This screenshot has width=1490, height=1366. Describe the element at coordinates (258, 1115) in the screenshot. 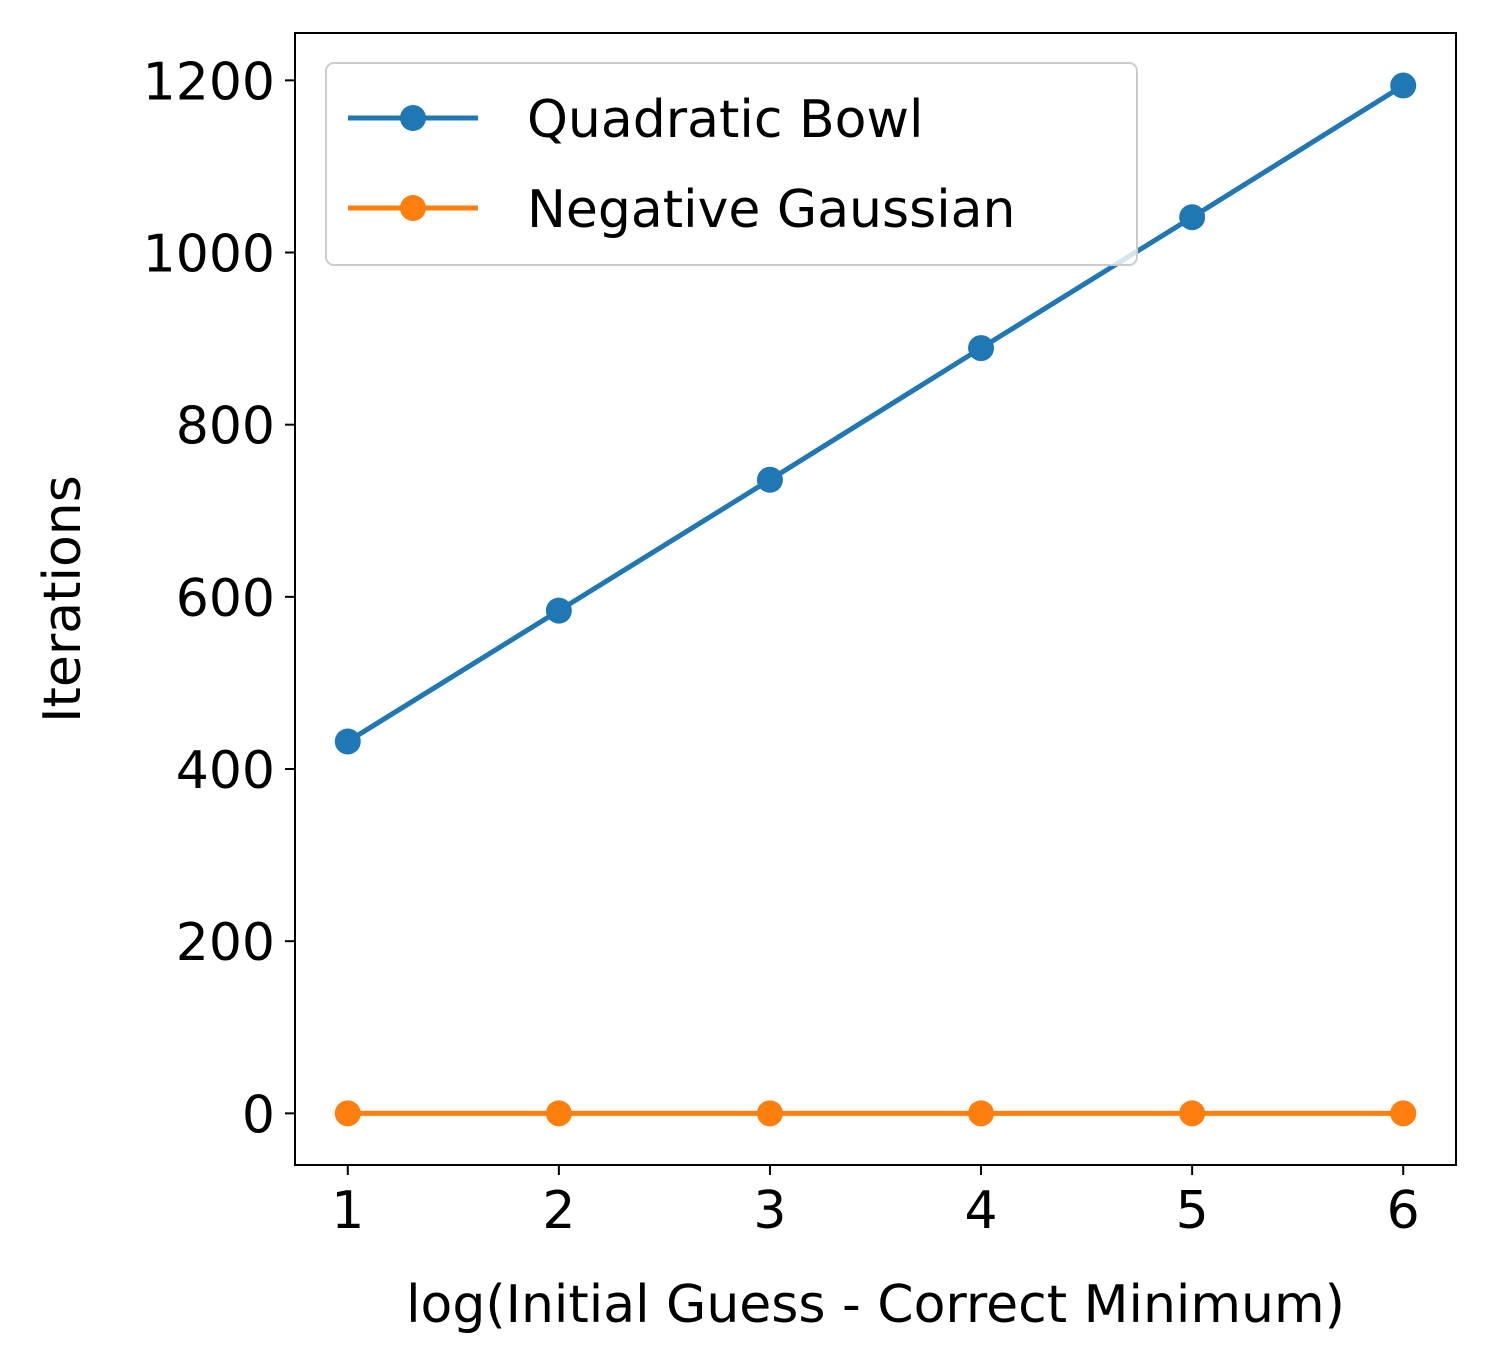

I see `y-tick-label: 0` at that location.